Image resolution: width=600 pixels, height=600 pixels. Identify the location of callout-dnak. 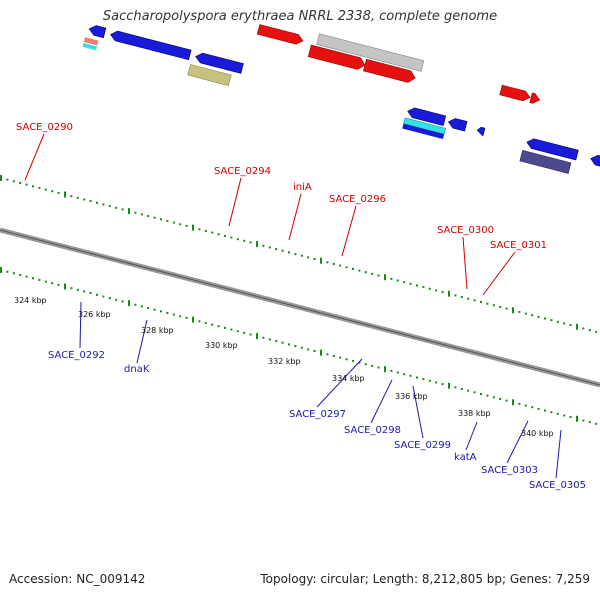
(142, 341).